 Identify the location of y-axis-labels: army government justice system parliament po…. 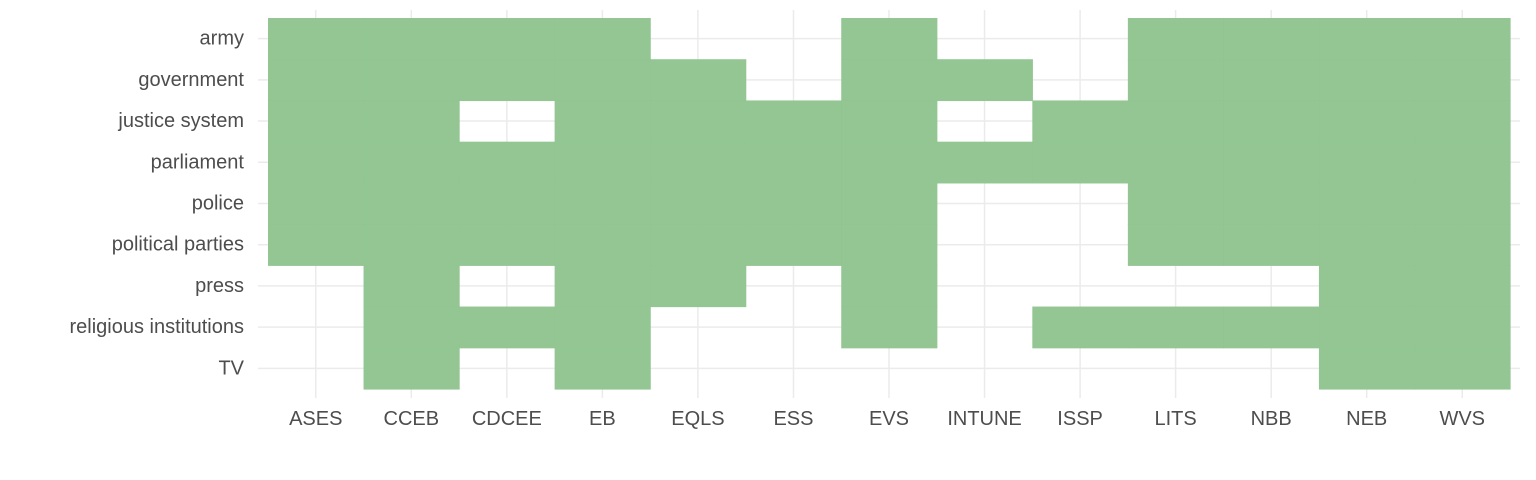
(156, 204).